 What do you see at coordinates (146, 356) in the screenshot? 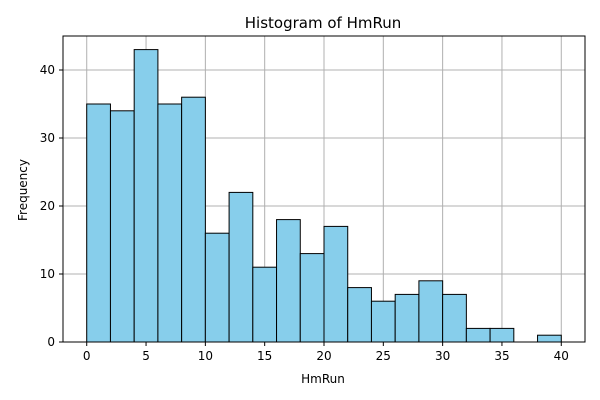
I see `x-tick-label: 5` at bounding box center [146, 356].